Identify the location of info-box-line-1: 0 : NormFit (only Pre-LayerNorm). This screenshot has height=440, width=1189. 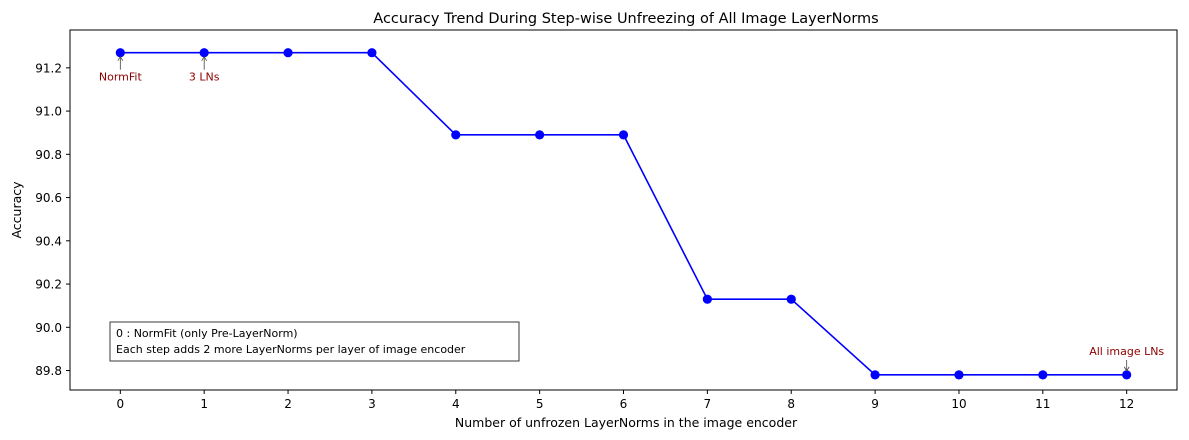
(207, 333).